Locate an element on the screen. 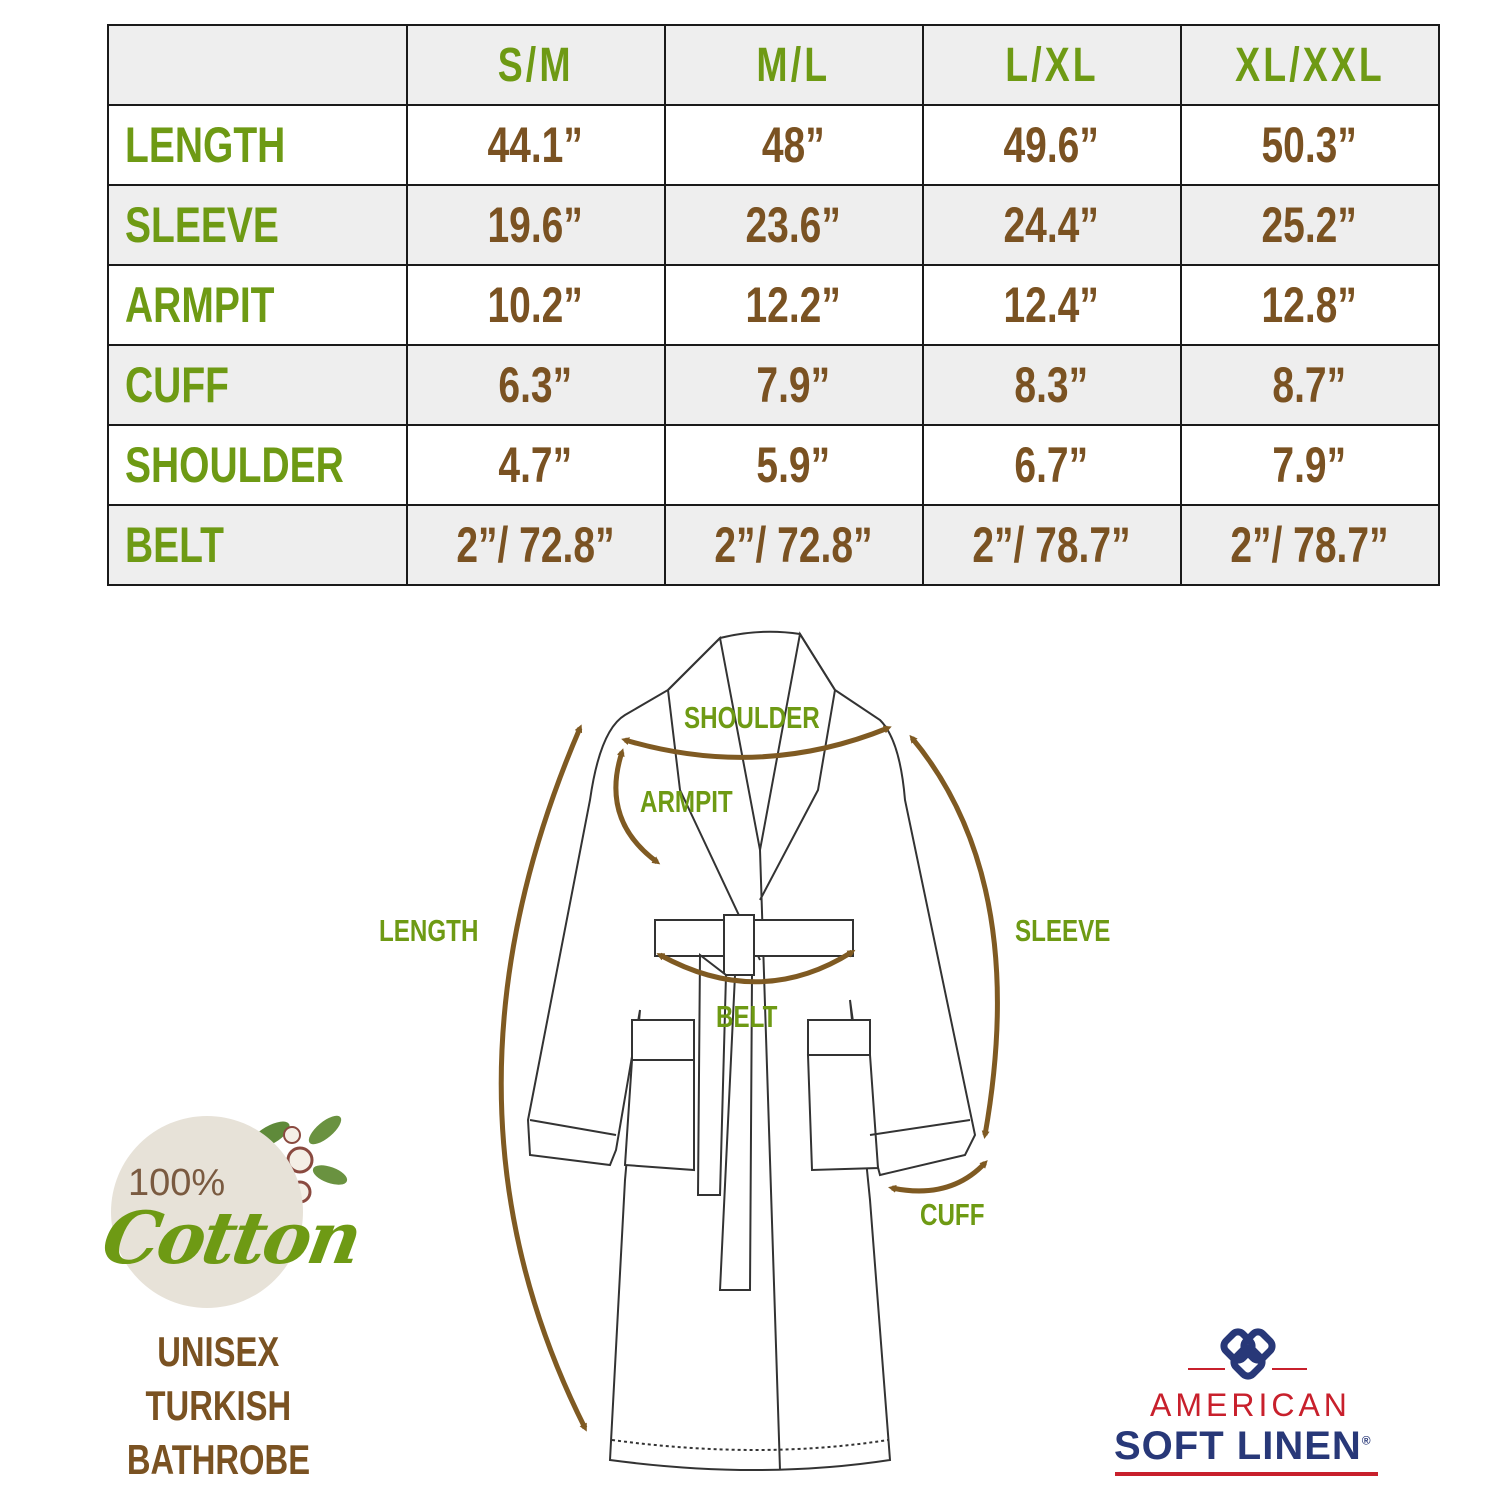 This screenshot has height=1500, width=1500. row-label: ARMPIT is located at coordinates (257, 305).